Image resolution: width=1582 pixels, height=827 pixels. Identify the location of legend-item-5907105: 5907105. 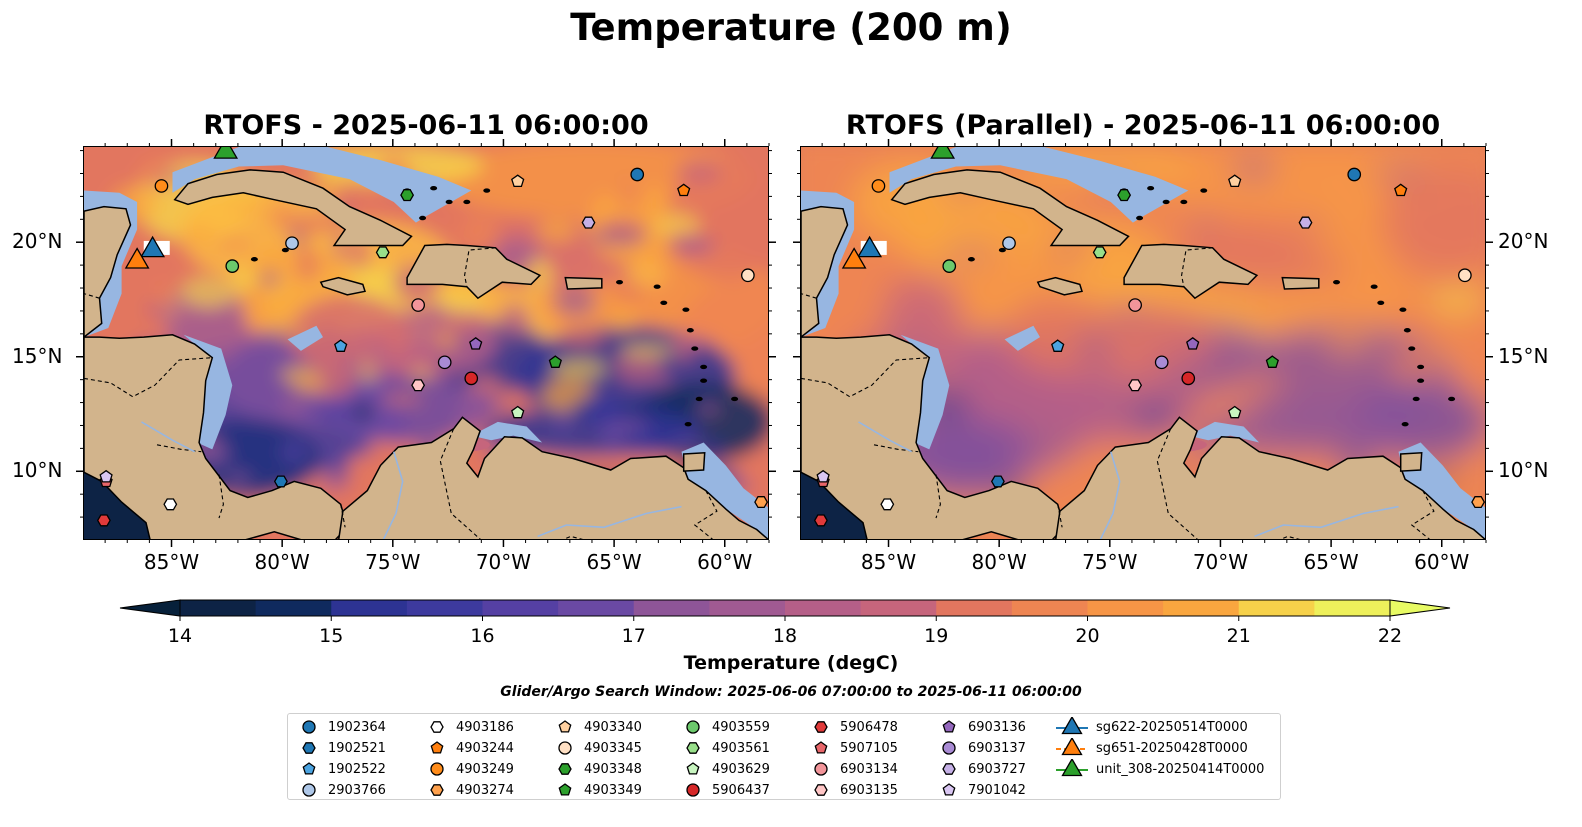
(854, 748).